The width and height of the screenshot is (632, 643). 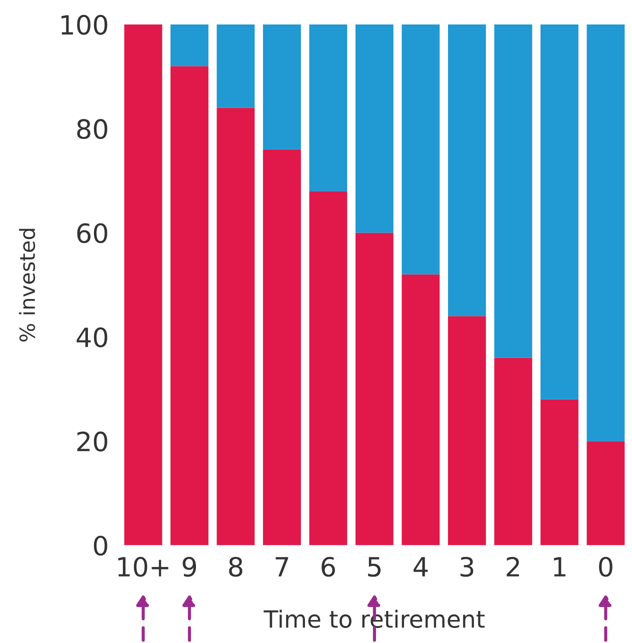 What do you see at coordinates (92, 337) in the screenshot?
I see `y-tick-label: 40` at bounding box center [92, 337].